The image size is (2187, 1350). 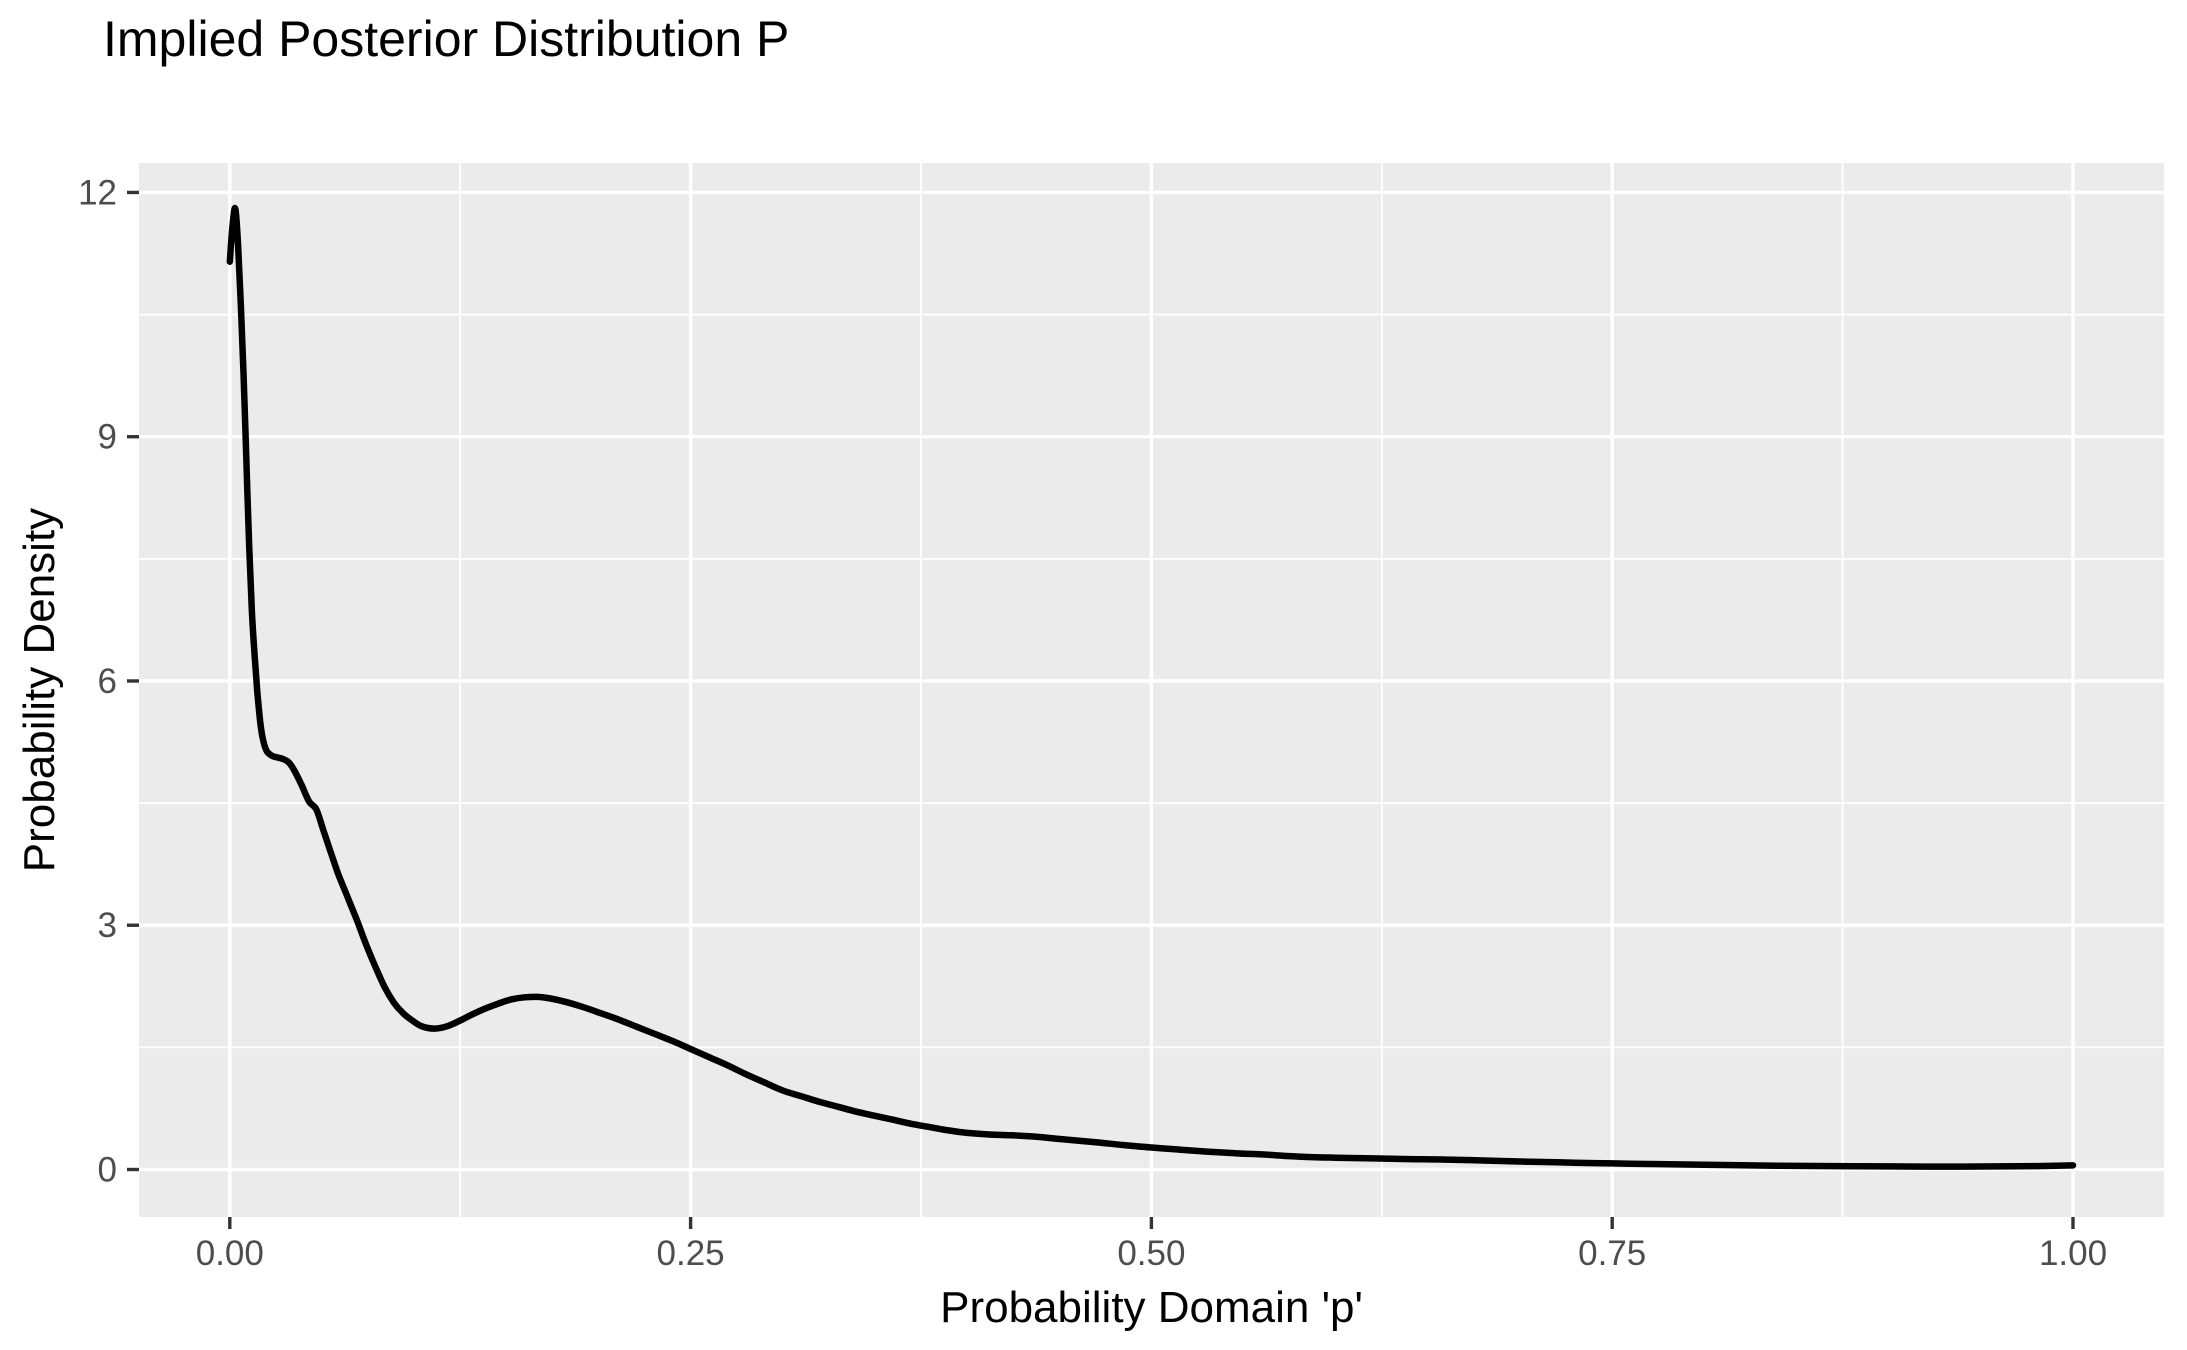 What do you see at coordinates (2073, 1253) in the screenshot?
I see `x-tick-label: 1.00` at bounding box center [2073, 1253].